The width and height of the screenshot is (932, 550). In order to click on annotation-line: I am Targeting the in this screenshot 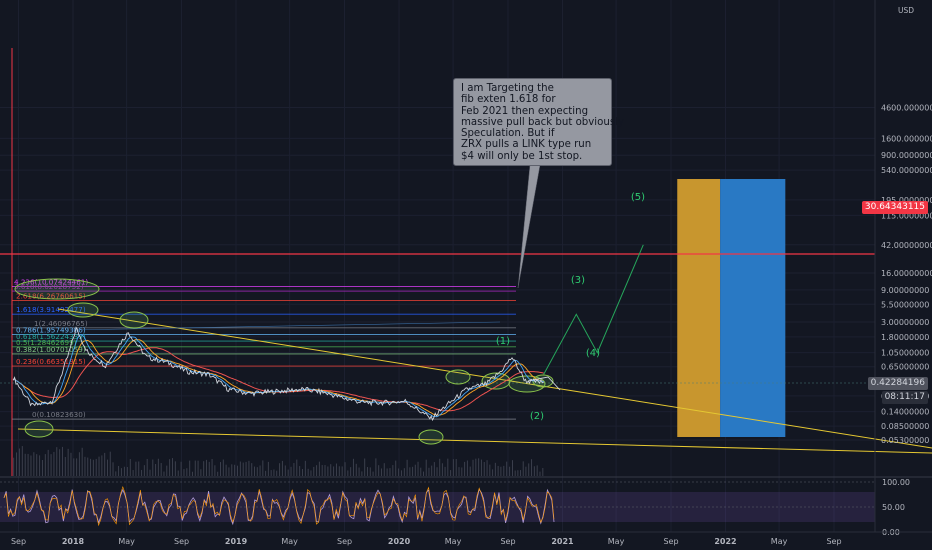, I will do `click(507, 88)`.